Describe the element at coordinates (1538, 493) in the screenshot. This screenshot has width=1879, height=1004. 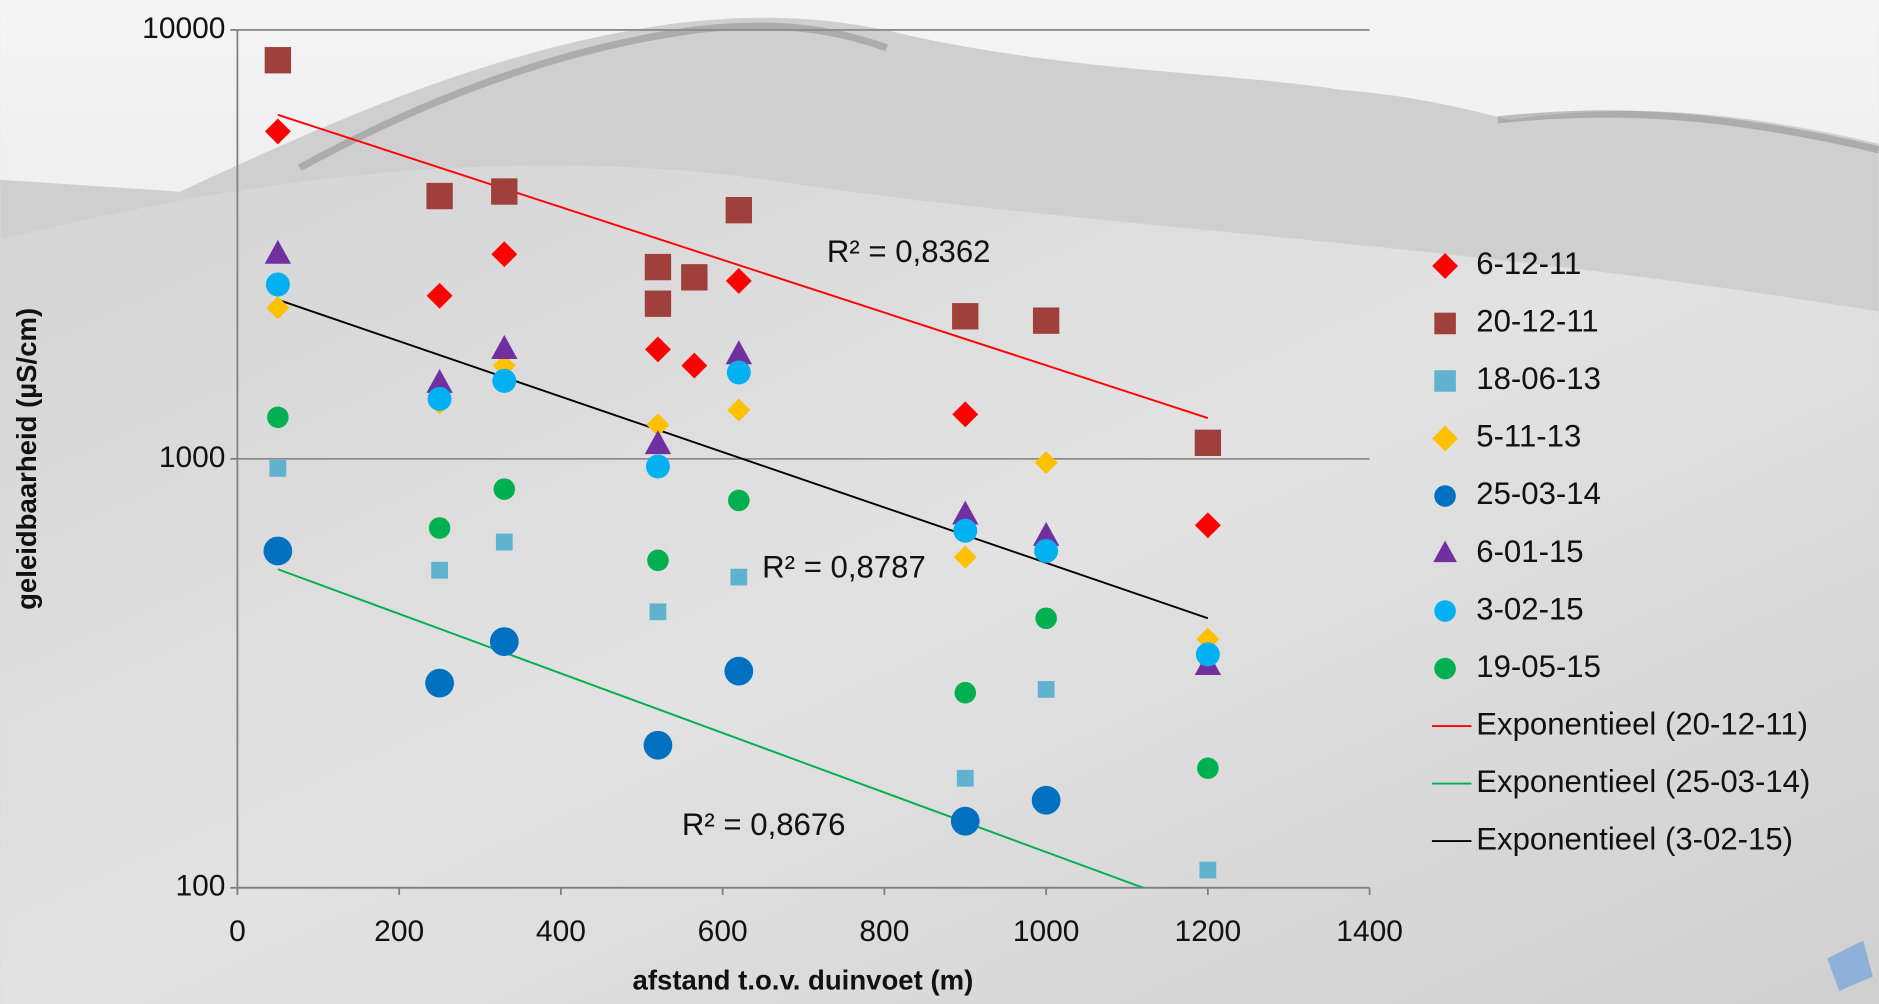
I see `legend-label: 25-03-14` at that location.